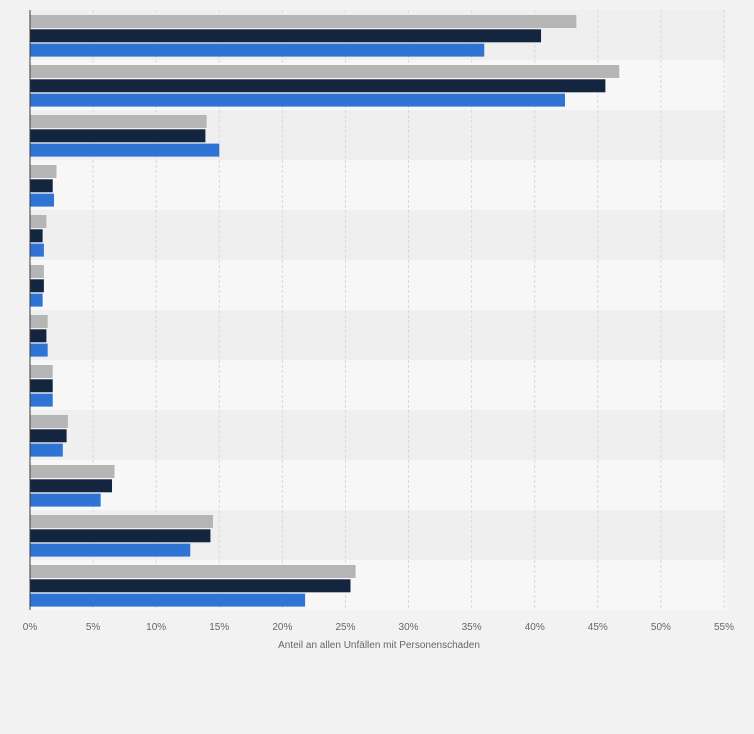 The width and height of the screenshot is (754, 734). Describe the element at coordinates (472, 627) in the screenshot. I see `x-tick-label: 35%` at that location.